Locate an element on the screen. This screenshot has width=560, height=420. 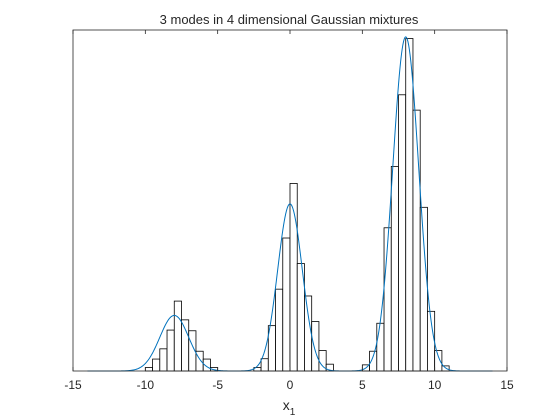
x-tick-label: -5 is located at coordinates (217, 385).